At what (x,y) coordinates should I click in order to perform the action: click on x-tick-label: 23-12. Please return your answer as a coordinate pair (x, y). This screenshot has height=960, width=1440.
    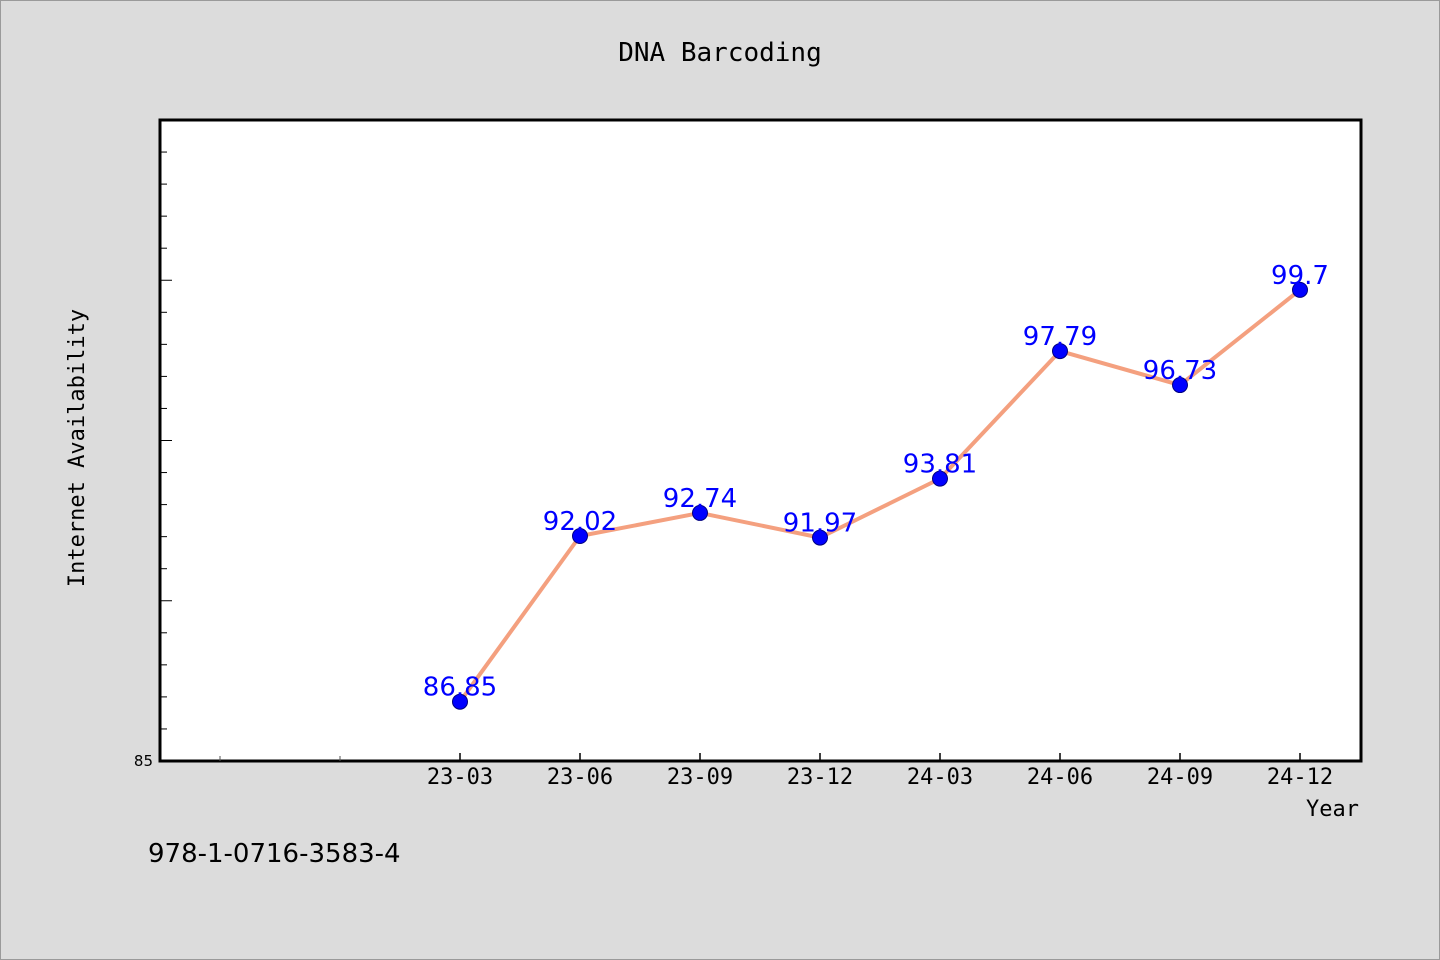
    Looking at the image, I should click on (820, 777).